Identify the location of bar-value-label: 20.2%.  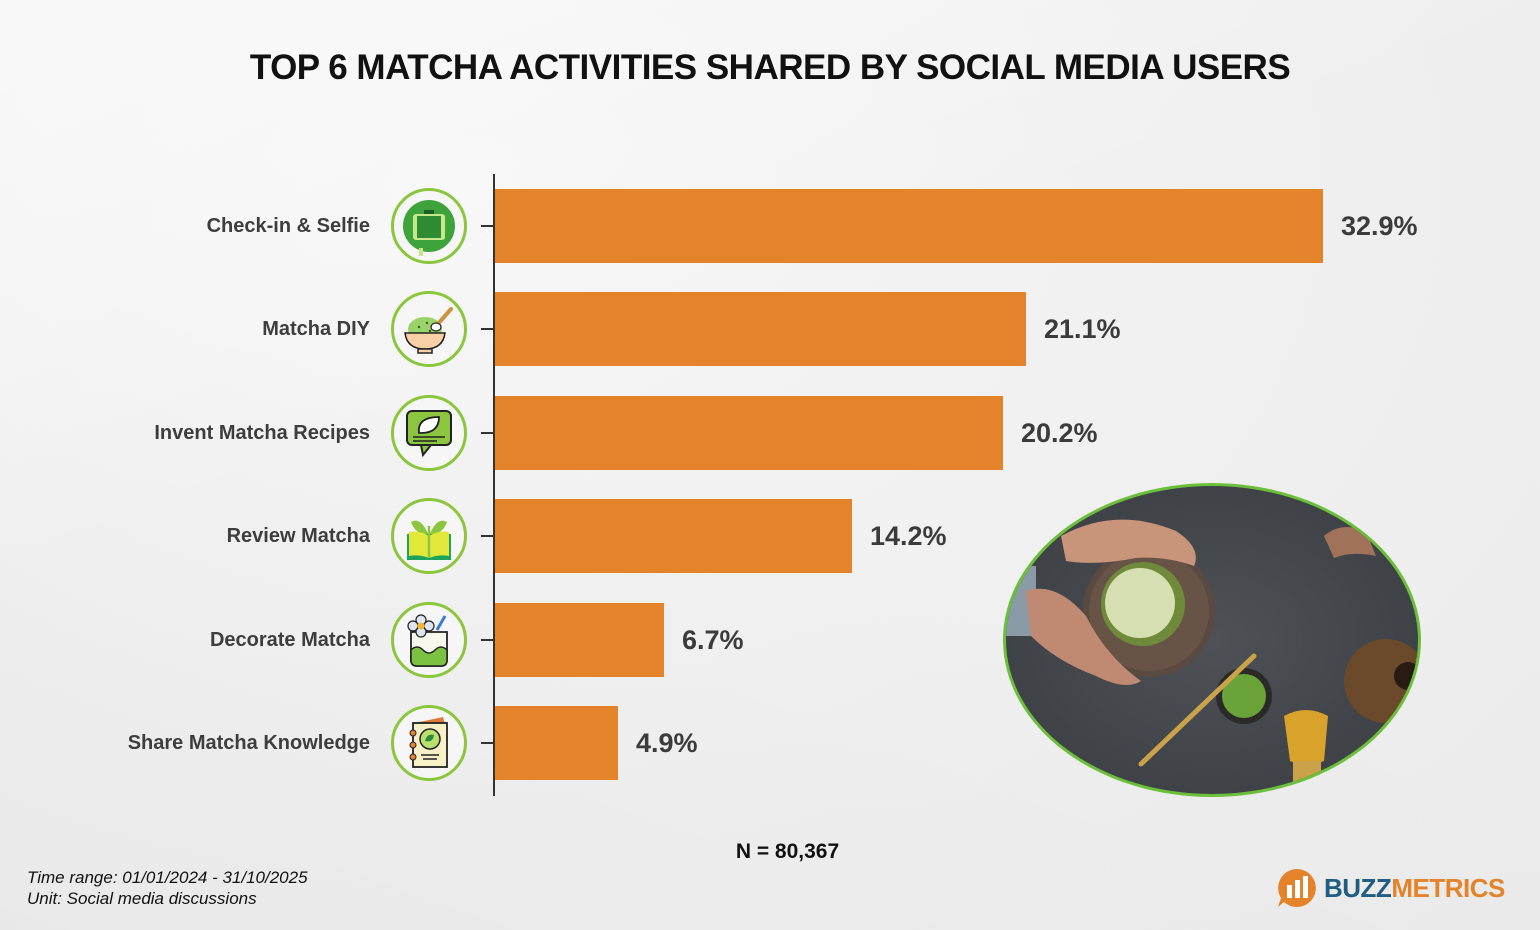
(1059, 432).